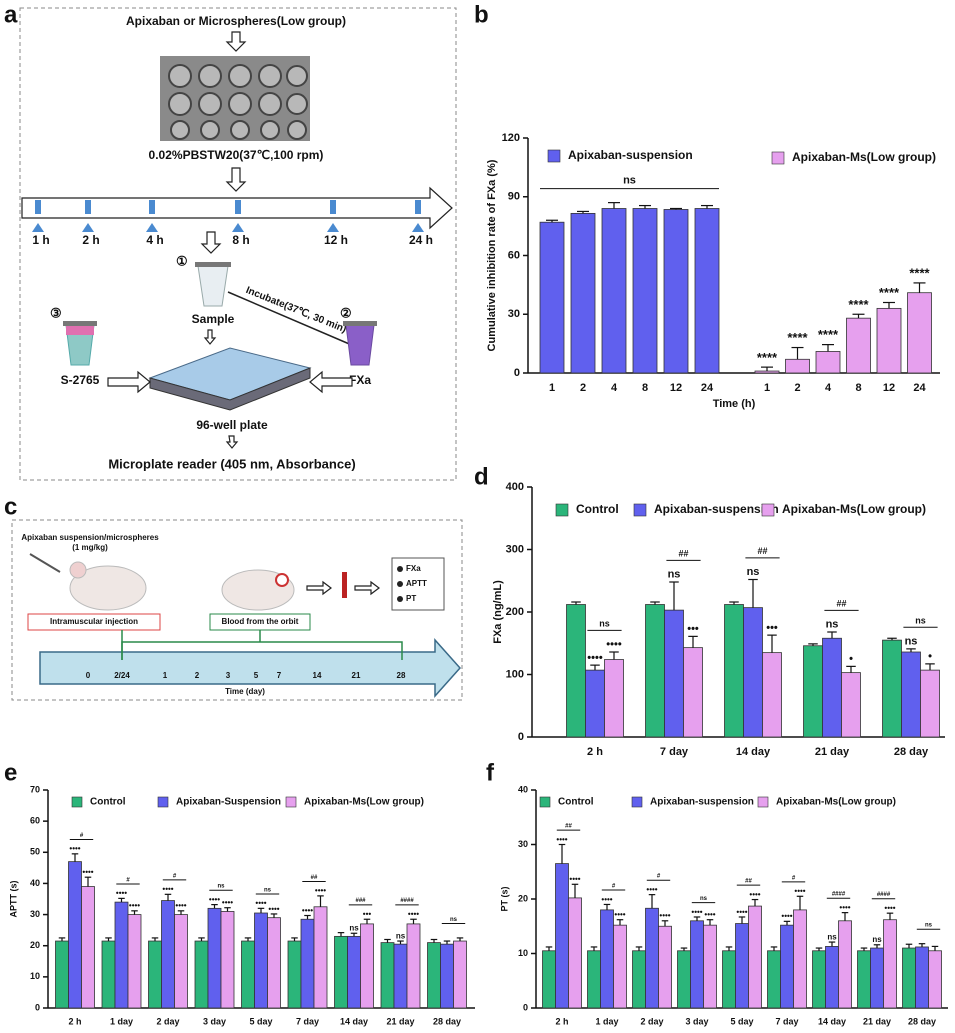 The image size is (955, 1033). What do you see at coordinates (400, 599) in the screenshot?
I see `bullet` at bounding box center [400, 599].